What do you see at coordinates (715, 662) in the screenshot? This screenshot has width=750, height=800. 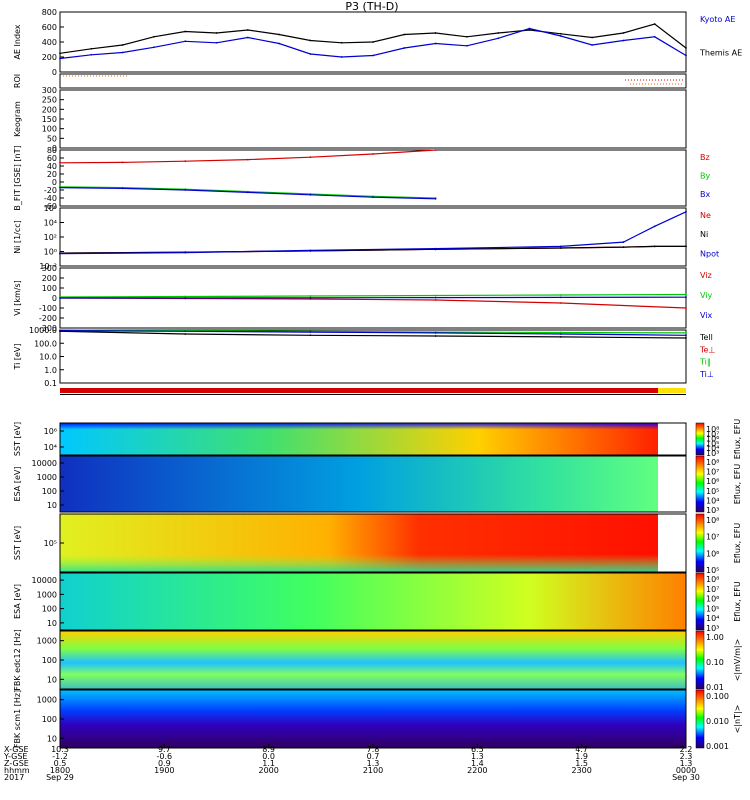 I see `colorbar-tick-label: 0.10` at bounding box center [715, 662].